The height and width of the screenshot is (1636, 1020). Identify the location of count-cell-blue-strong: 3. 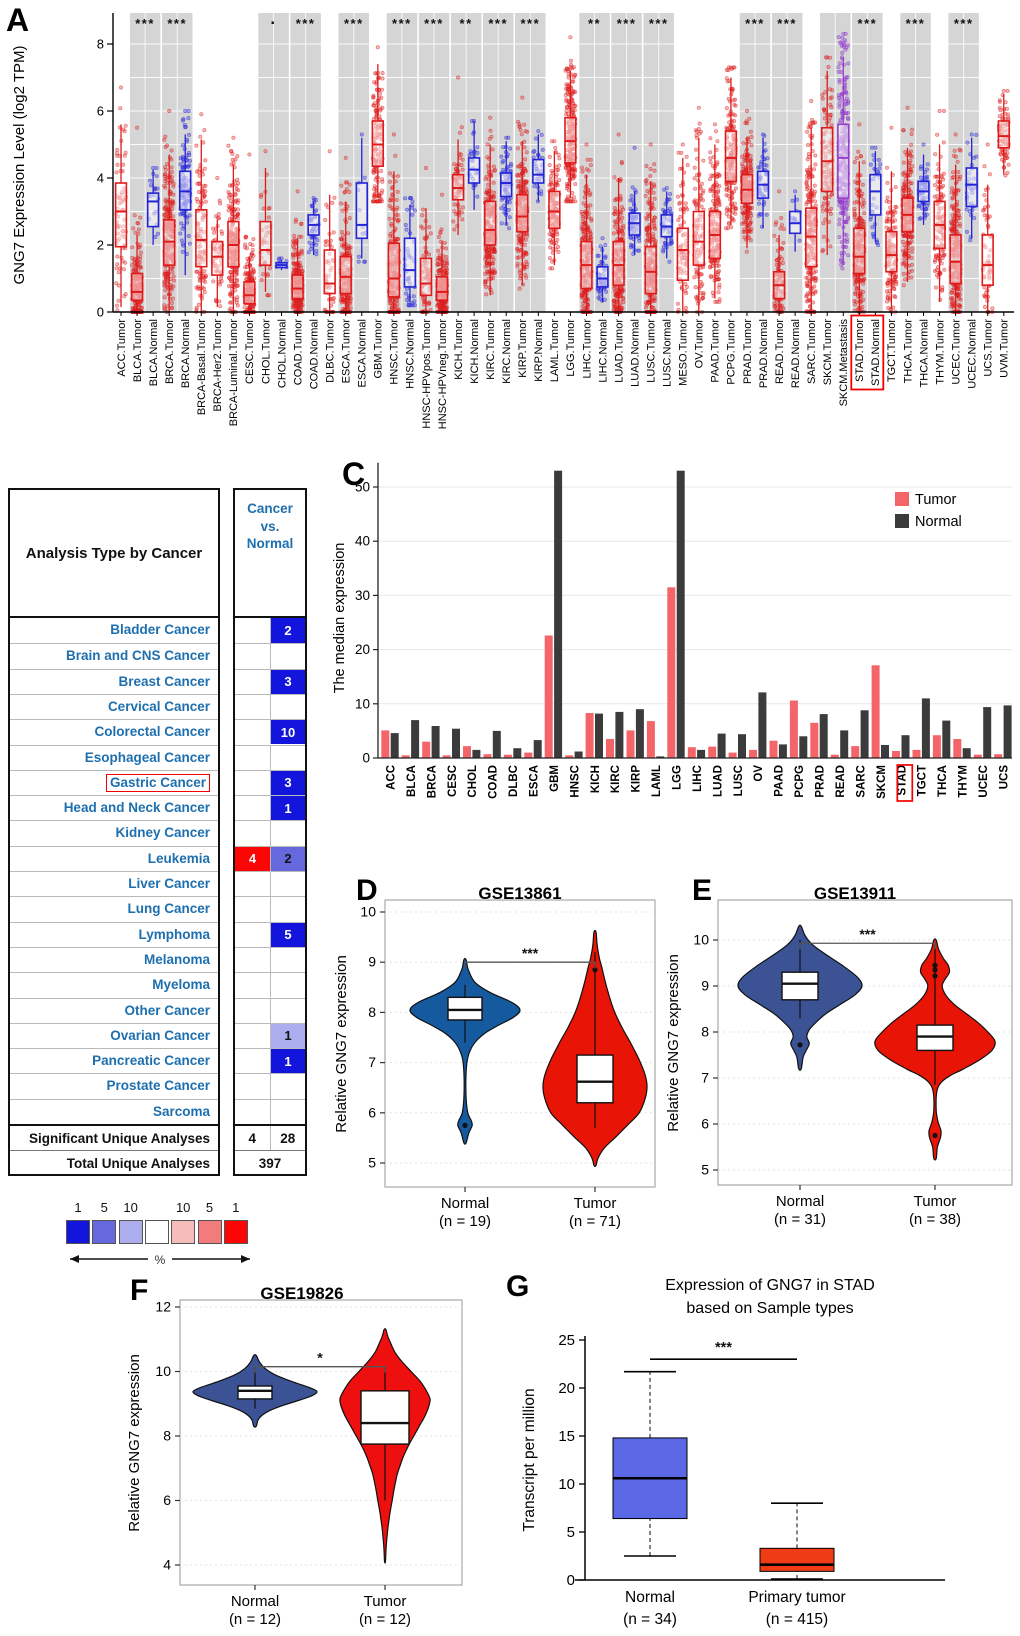
(287, 681).